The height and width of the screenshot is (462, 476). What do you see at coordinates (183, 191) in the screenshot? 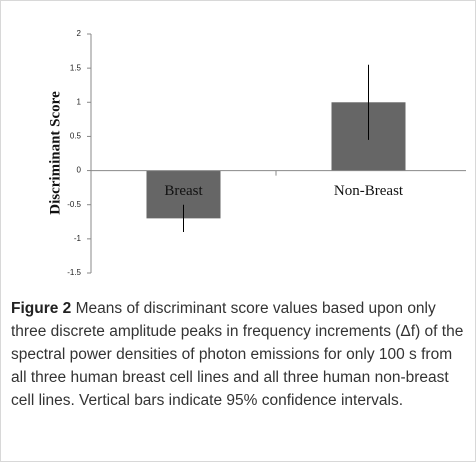
I see `x-tick-label: Breast` at bounding box center [183, 191].